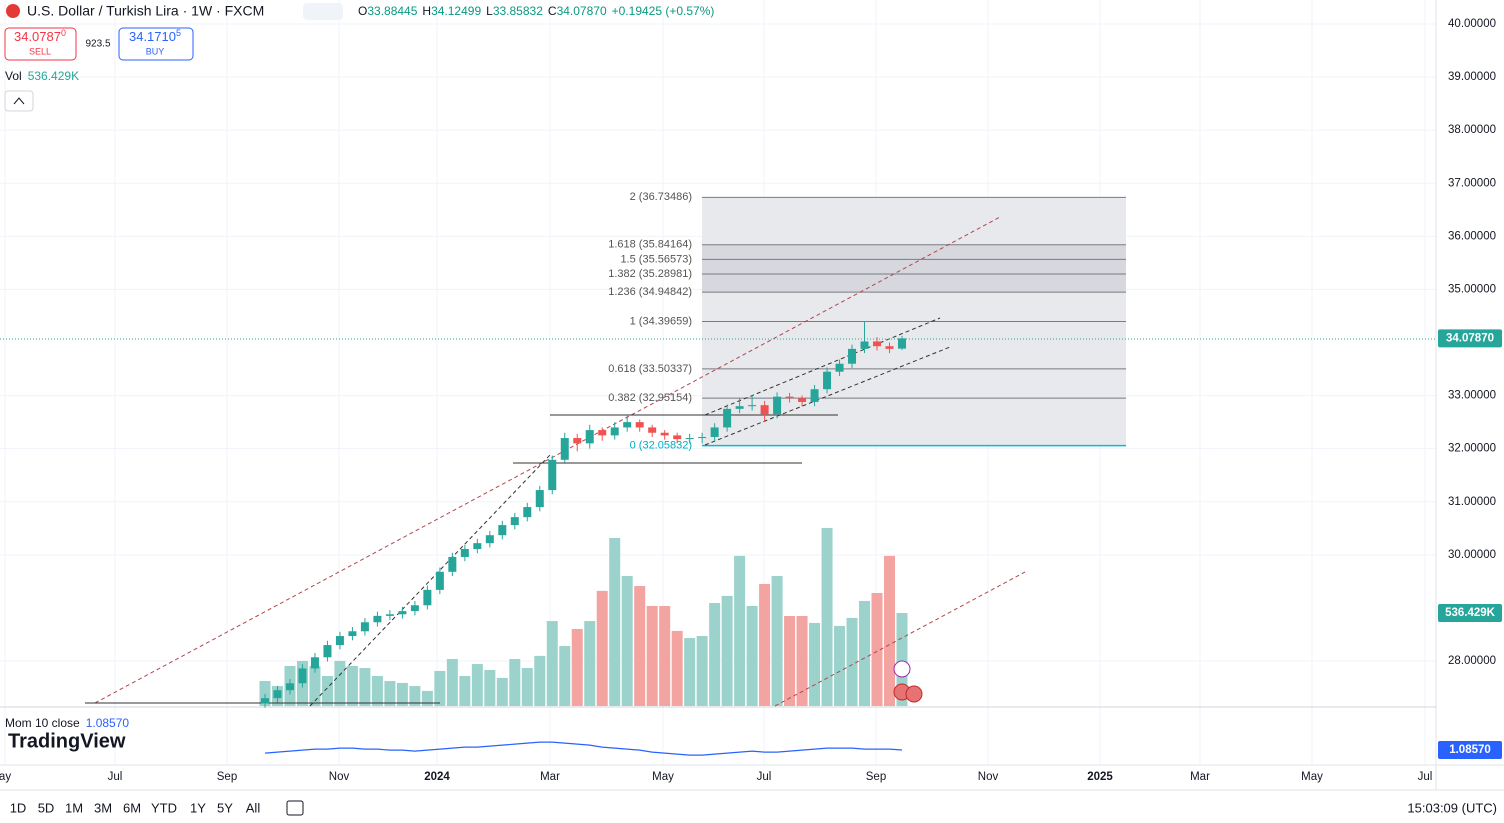 The image size is (1504, 823). Describe the element at coordinates (1472, 661) in the screenshot. I see `y-tick-label: 28.00000` at that location.